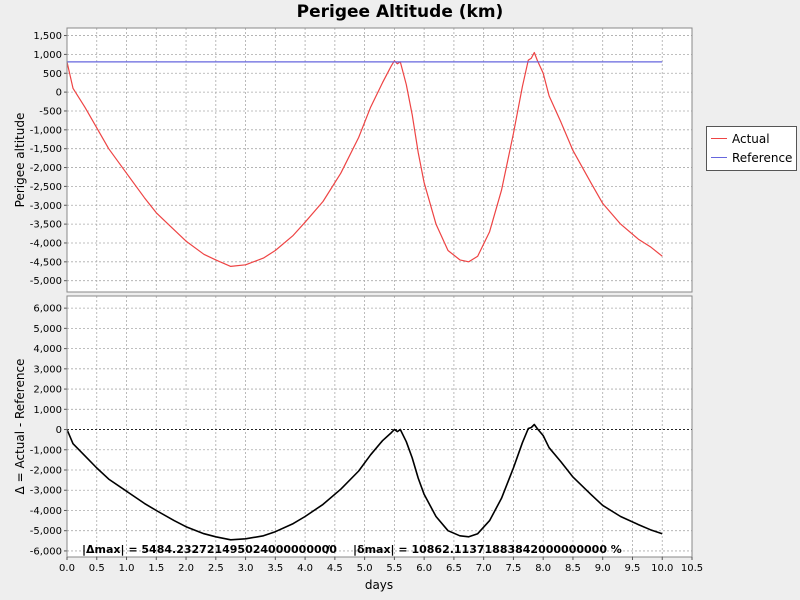 This screenshot has width=800, height=600. What do you see at coordinates (20, 160) in the screenshot?
I see `y-axis-label-0: Perigee altitude` at bounding box center [20, 160].